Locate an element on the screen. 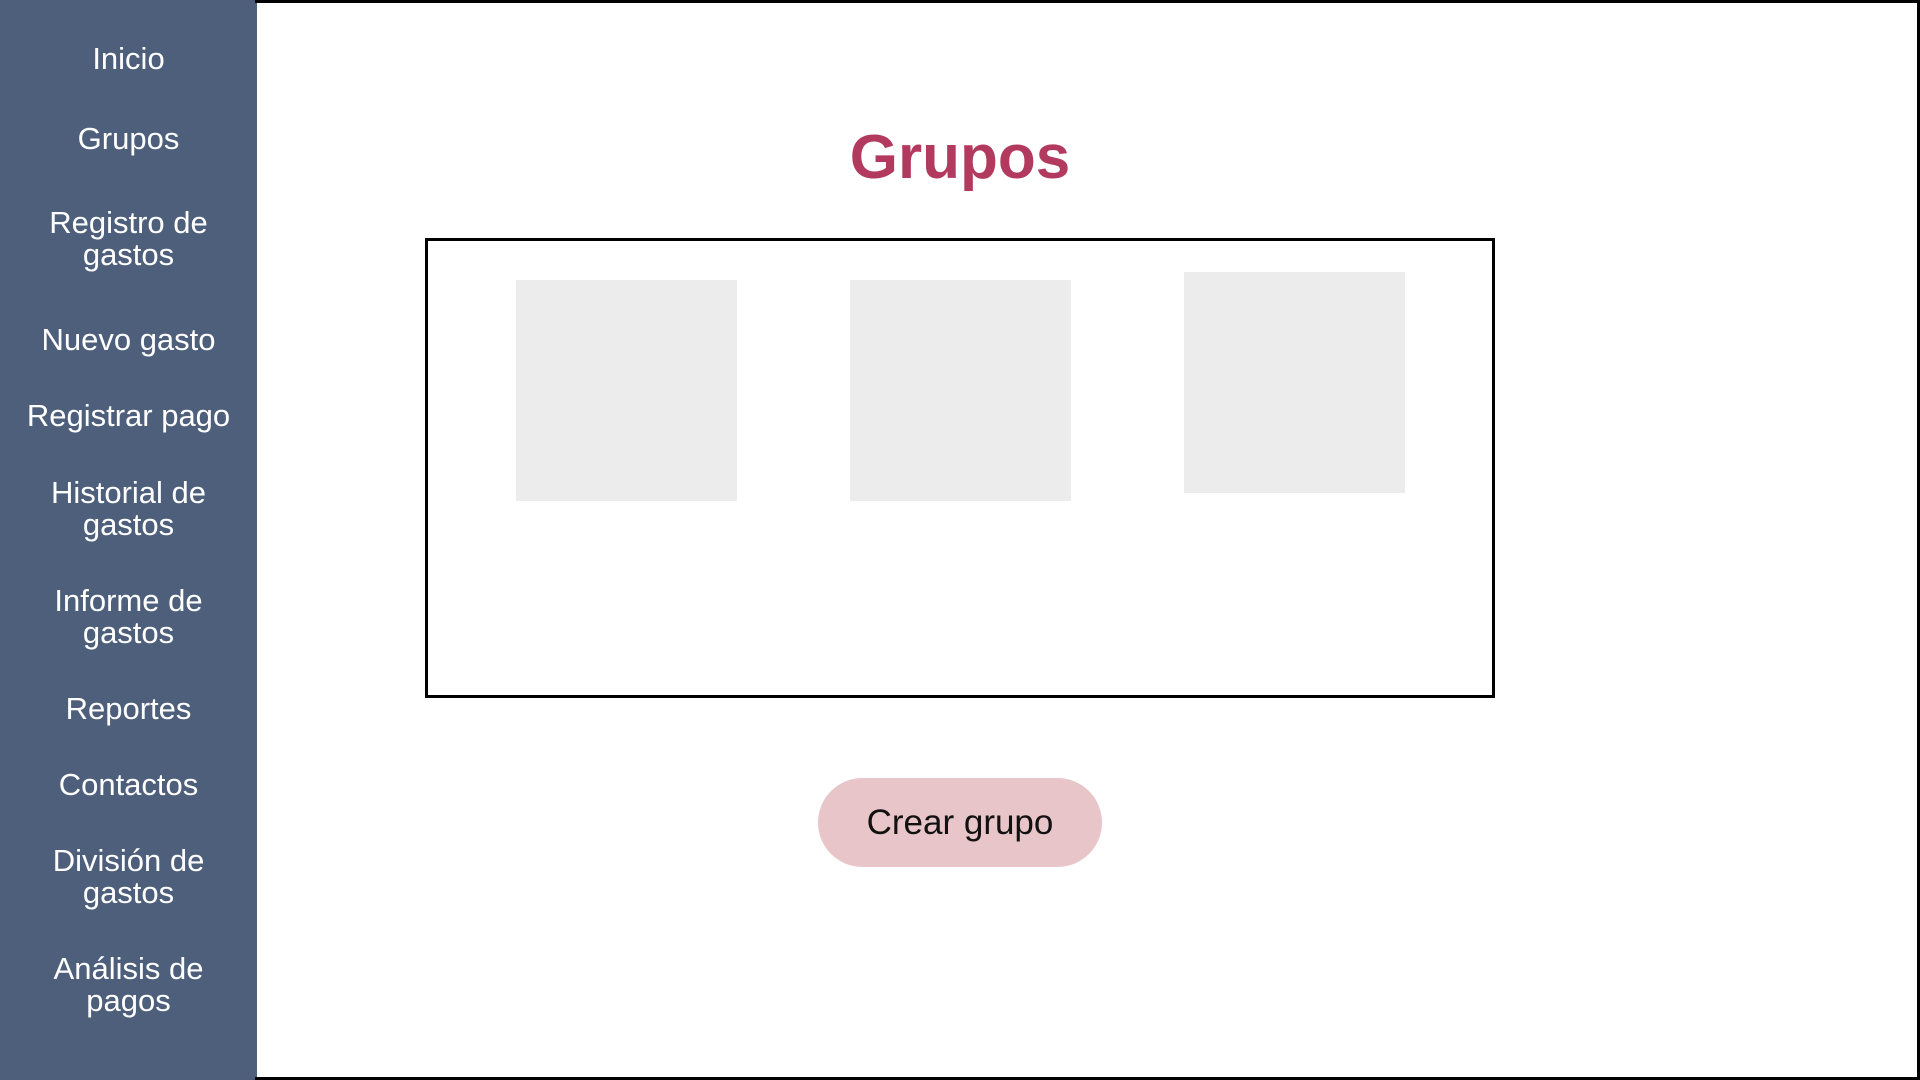 The height and width of the screenshot is (1080, 1920). sidebar-item-grupos: Grupos is located at coordinates (128, 138).